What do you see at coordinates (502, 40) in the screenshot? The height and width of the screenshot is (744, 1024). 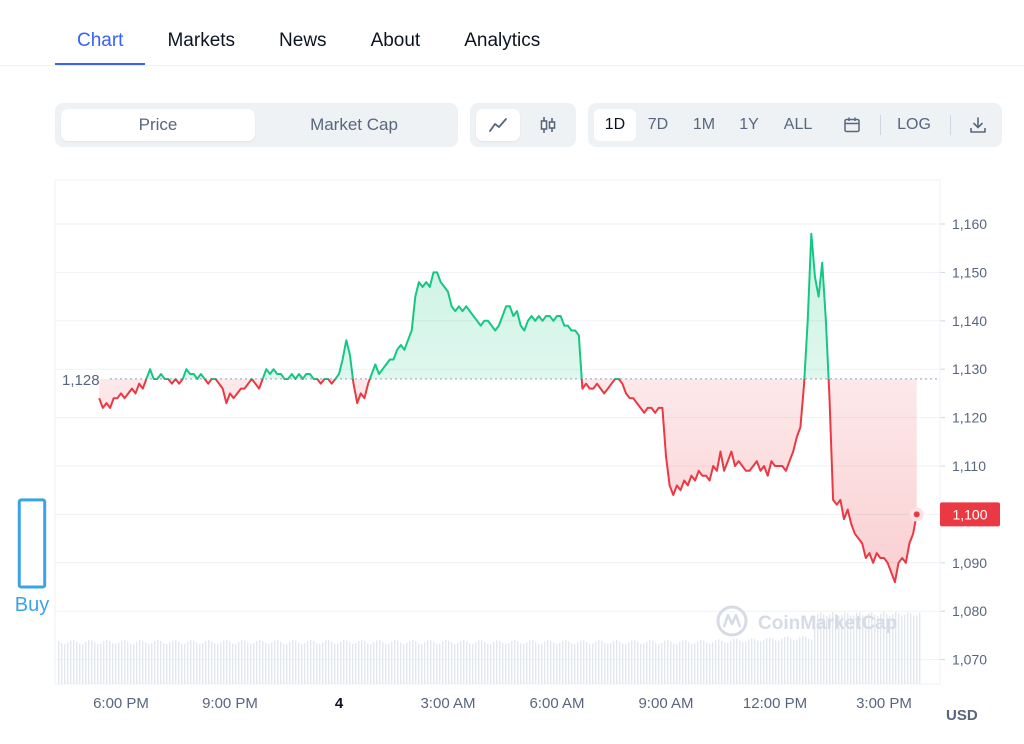 I see `tab-analytics: Analytics` at bounding box center [502, 40].